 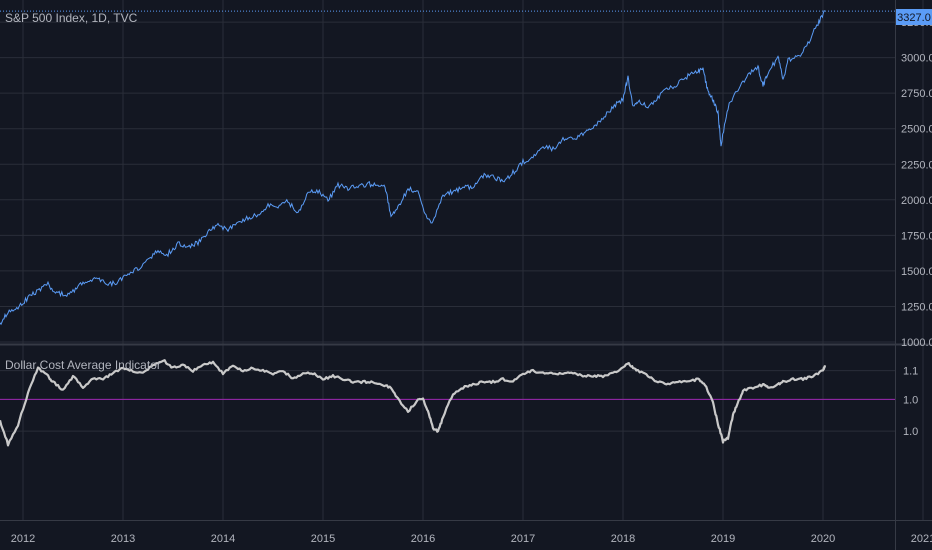 What do you see at coordinates (623, 539) in the screenshot?
I see `x-tick-label: 2018` at bounding box center [623, 539].